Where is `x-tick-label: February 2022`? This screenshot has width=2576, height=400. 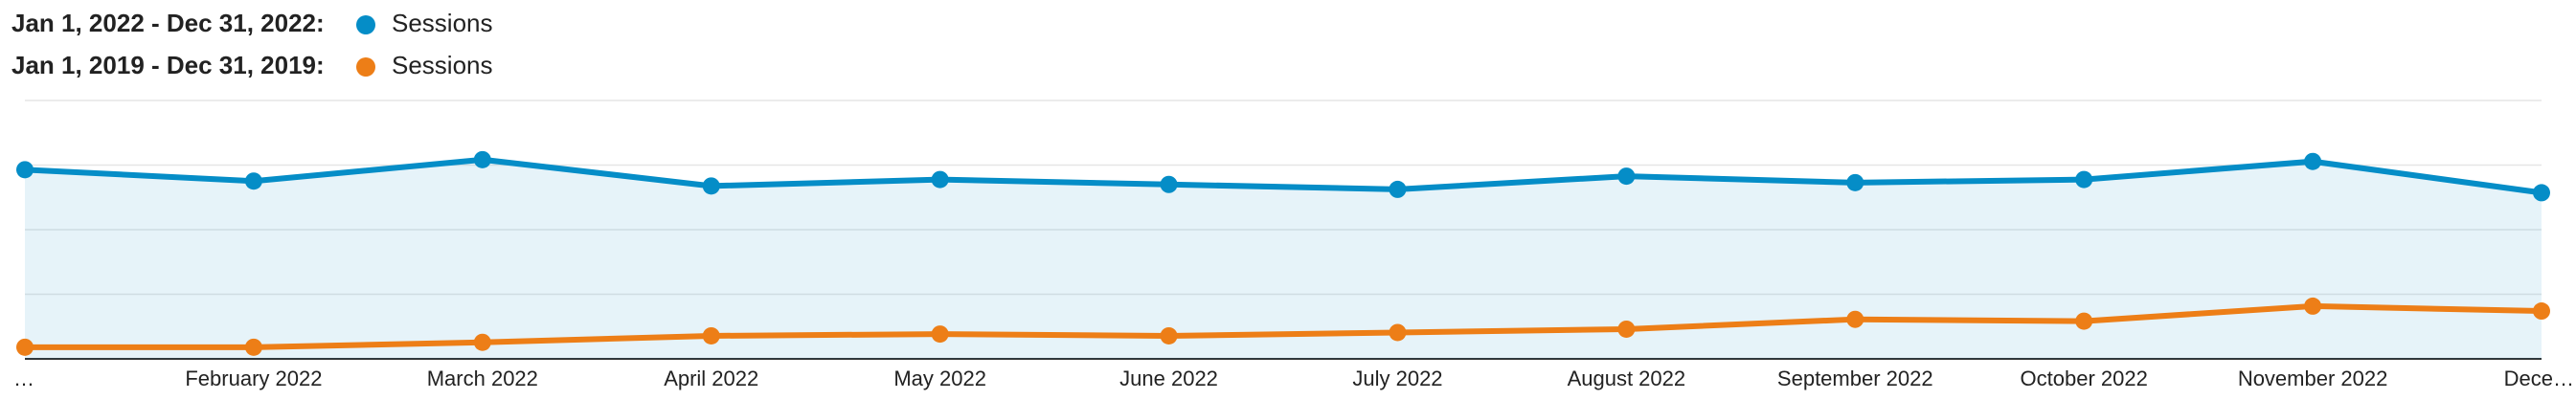
x-tick-label: February 2022 is located at coordinates (253, 378).